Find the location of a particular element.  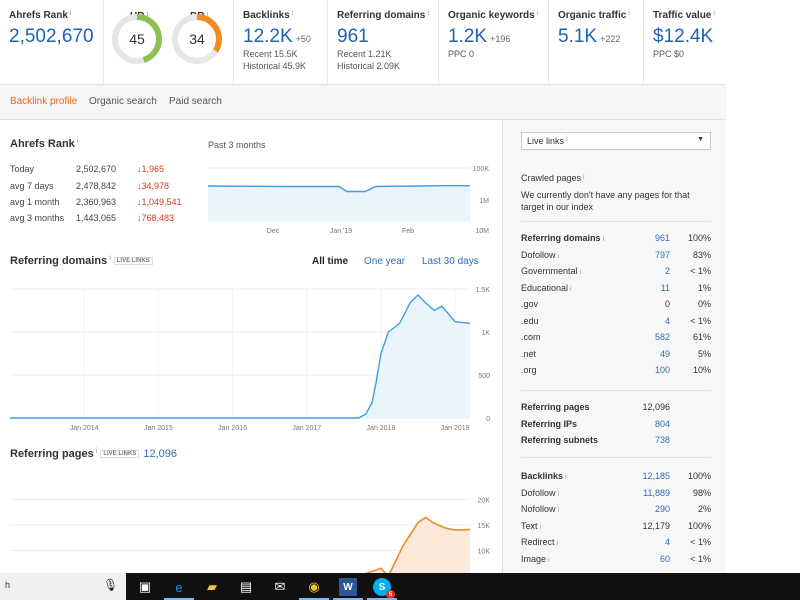

range-all-time: All time is located at coordinates (330, 261).